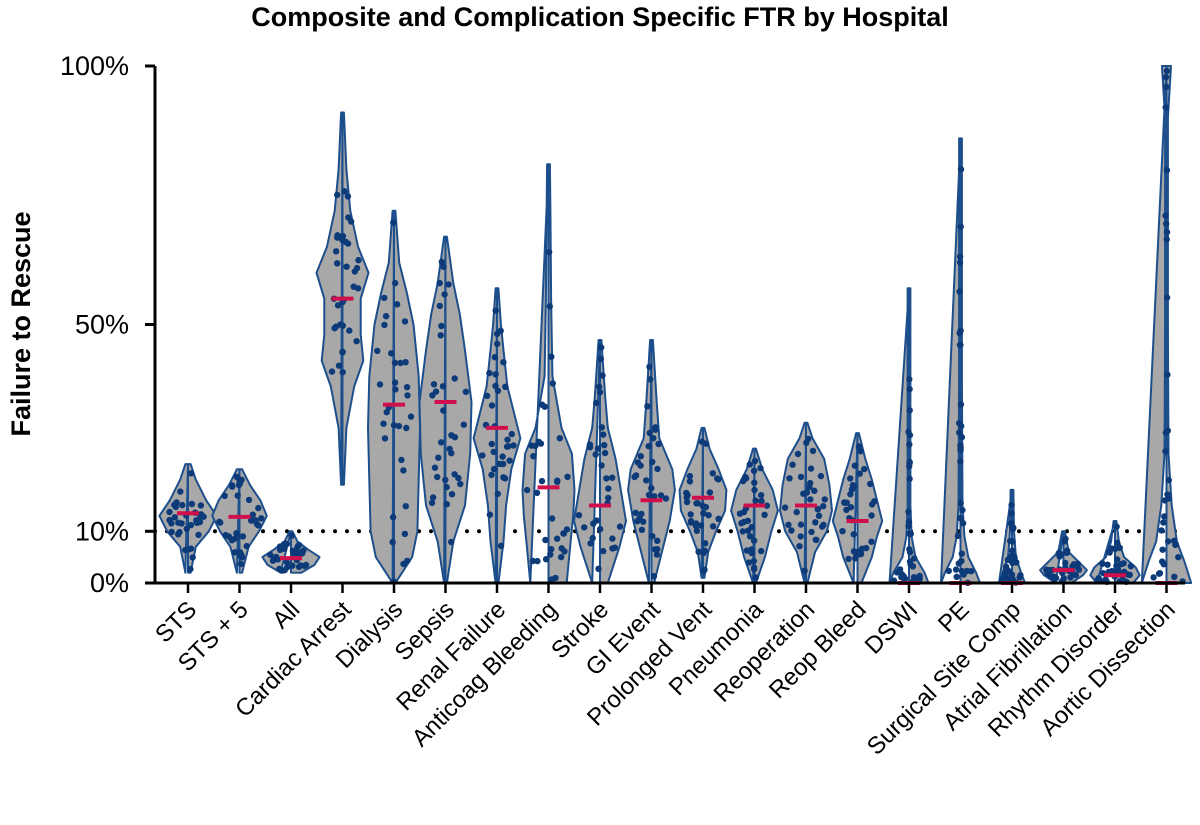 The image size is (1200, 825). What do you see at coordinates (21, 323) in the screenshot?
I see `y-axis-title: Failure to Rescue` at bounding box center [21, 323].